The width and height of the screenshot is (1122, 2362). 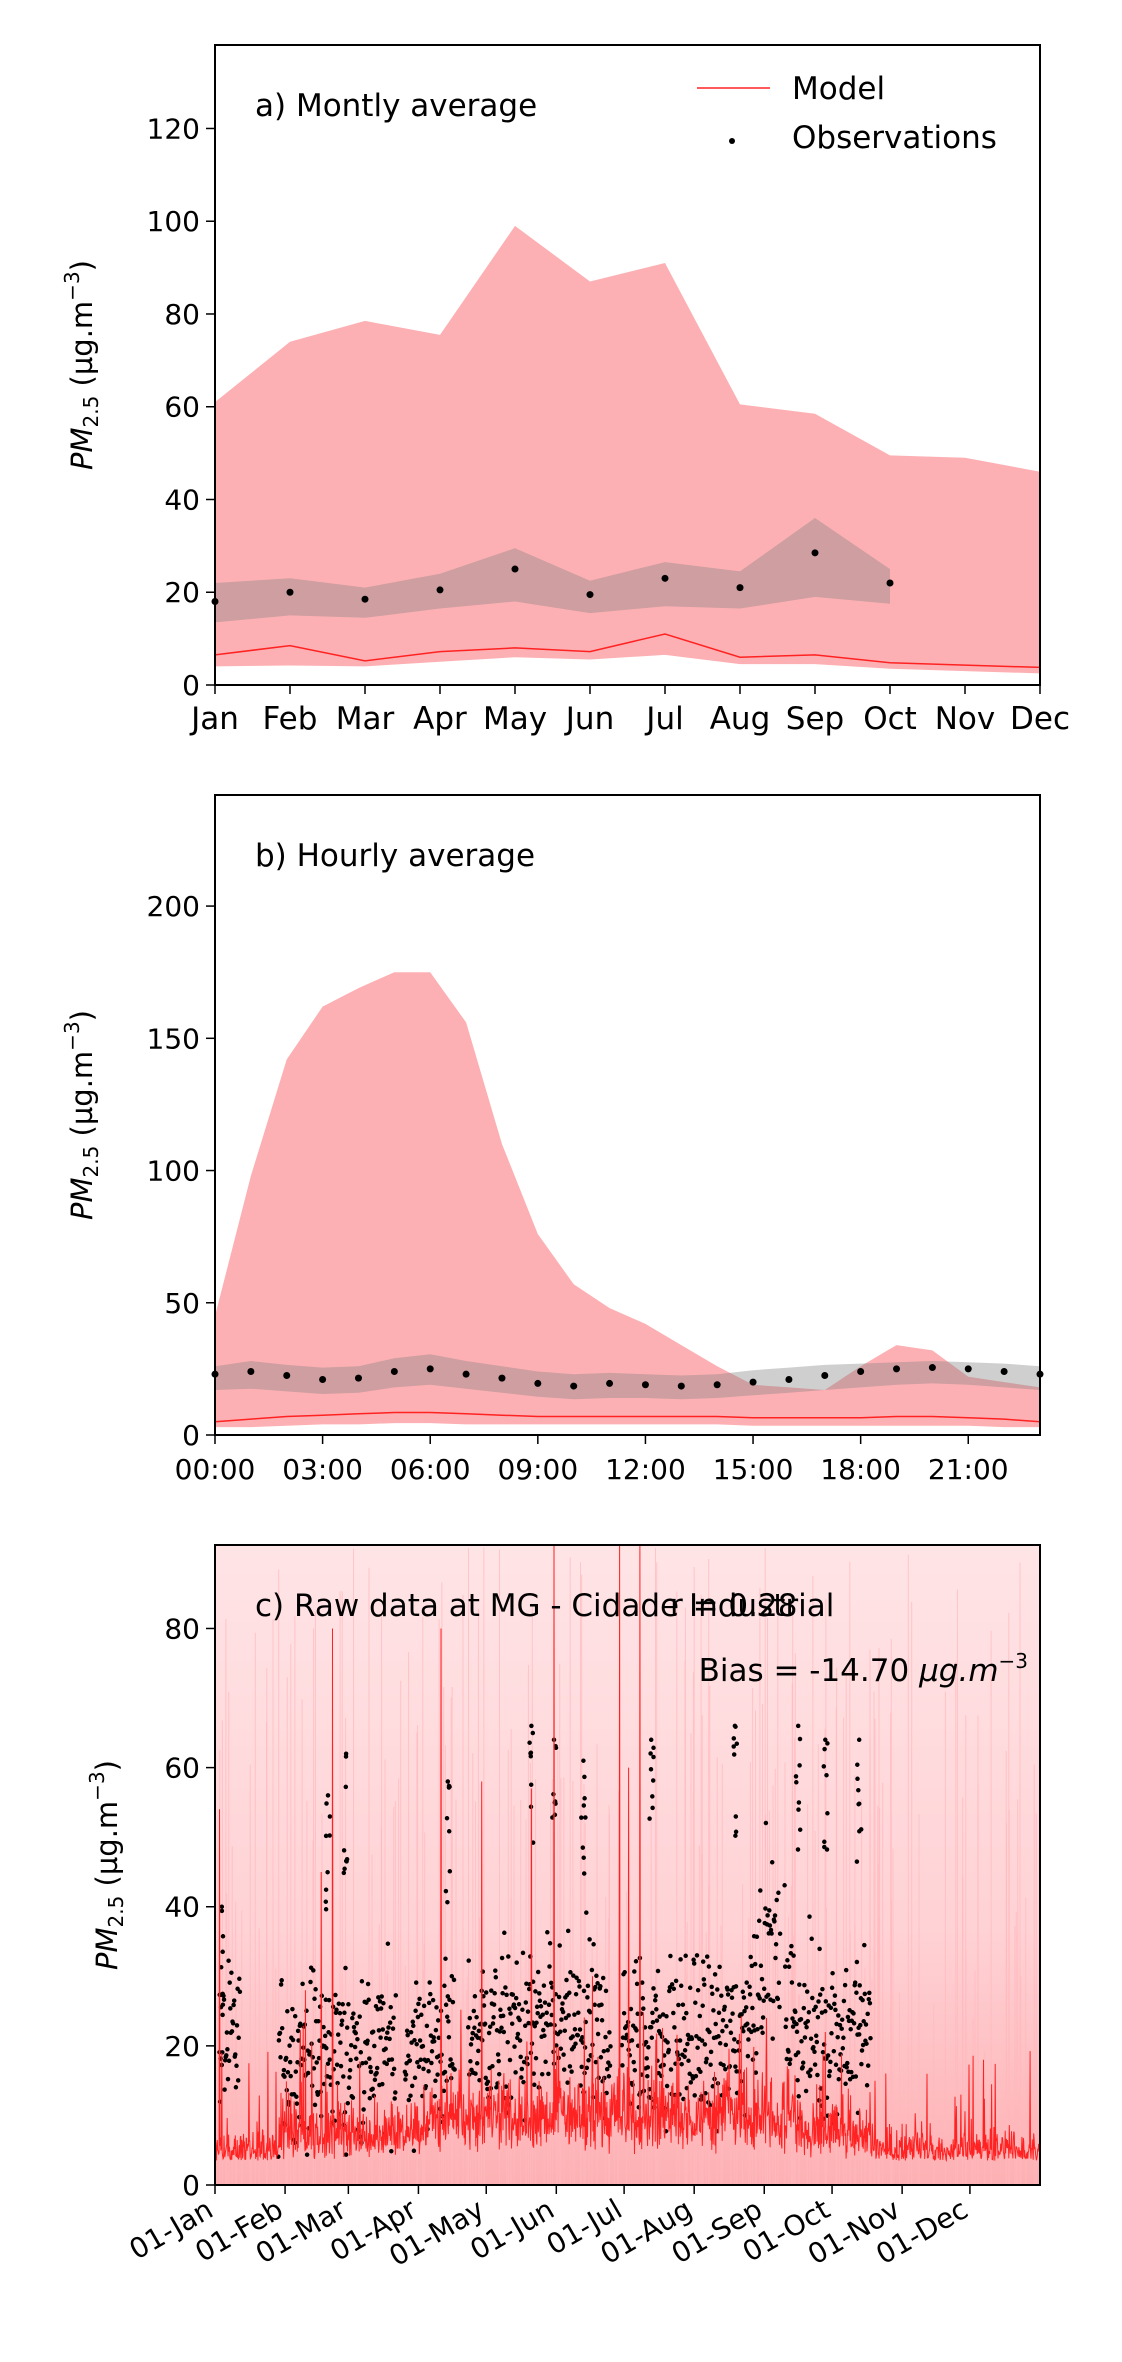 I want to click on legend-observations-label: Observations, so click(x=894, y=138).